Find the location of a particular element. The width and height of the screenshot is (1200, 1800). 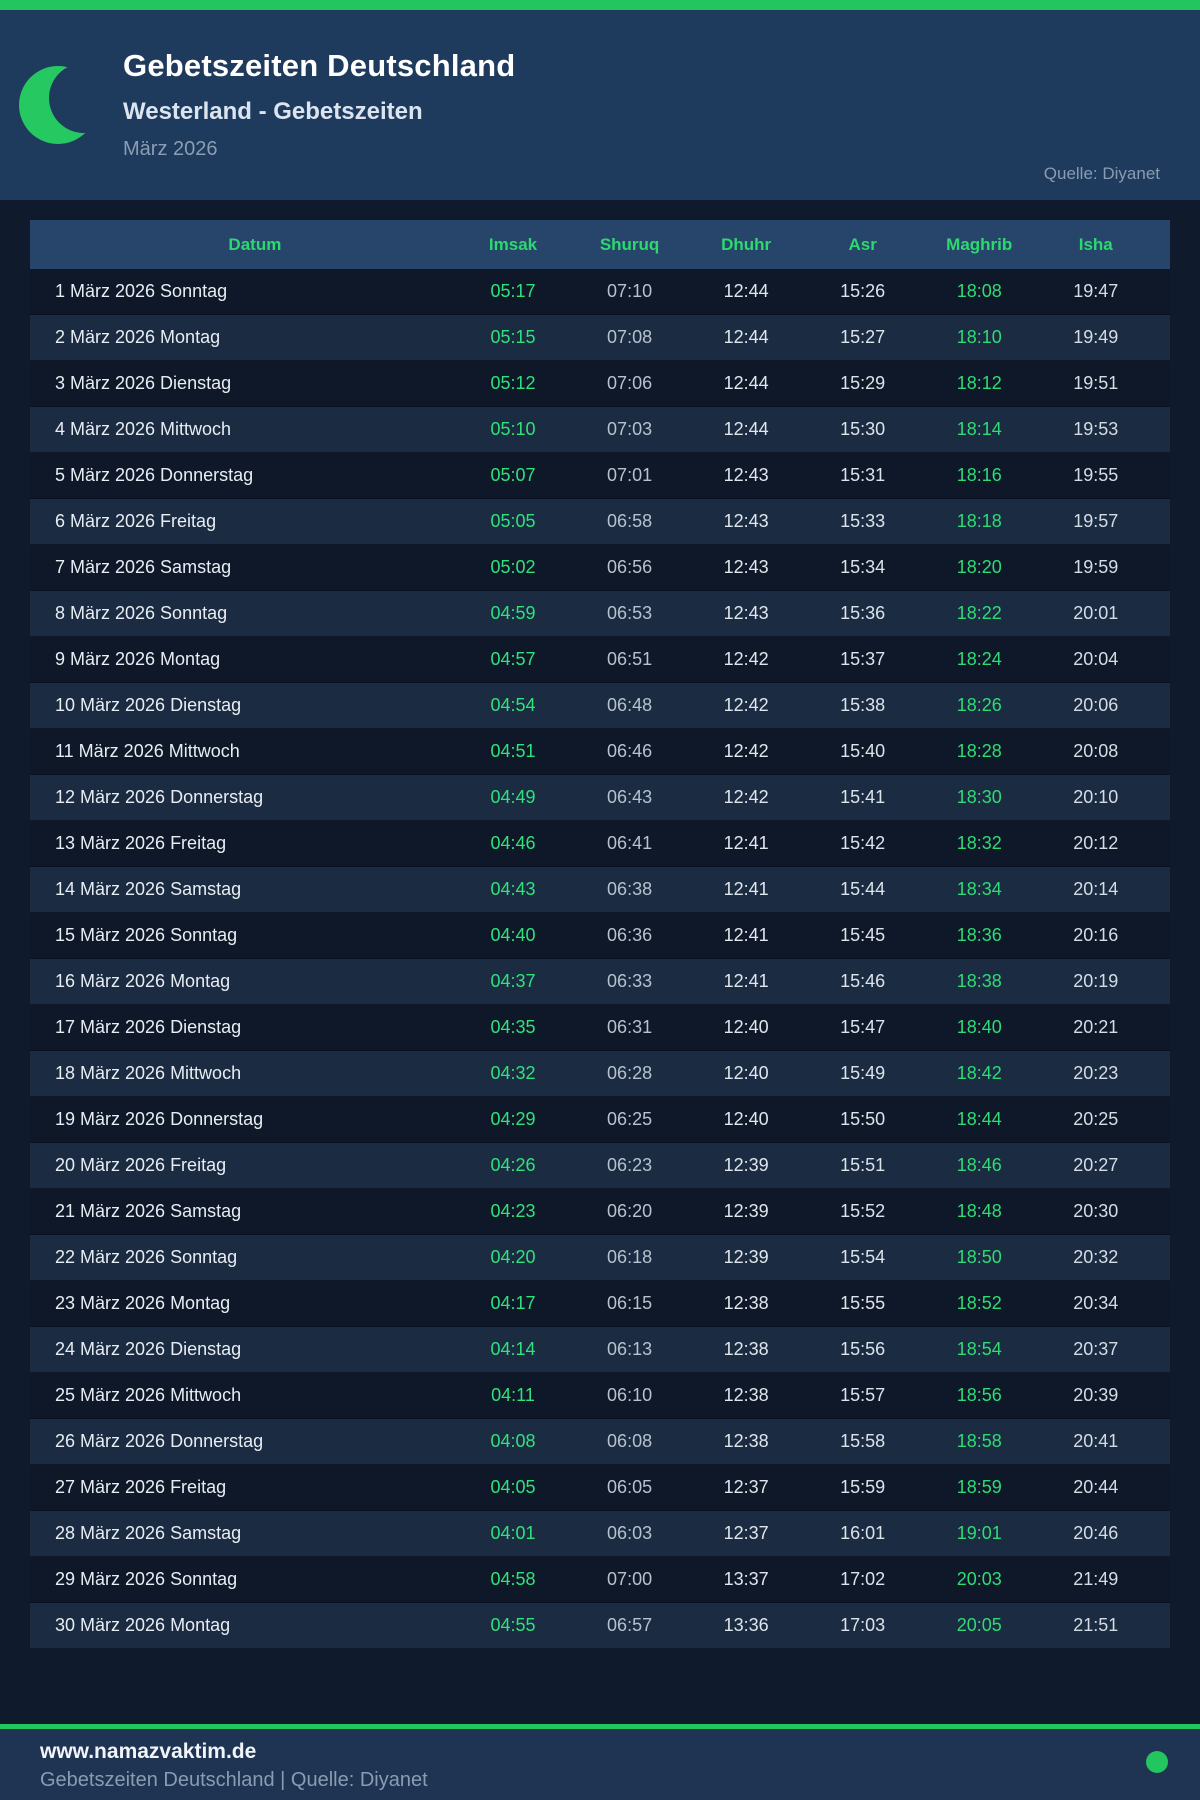

date-cell: 21 März 2026 Samstag is located at coordinates (148, 1211).